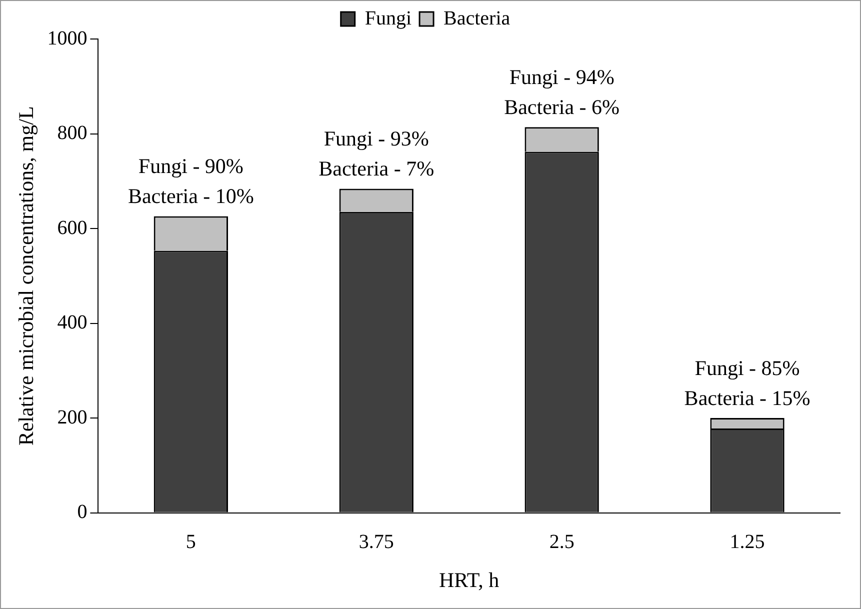  I want to click on legend-label: Bacteria, so click(477, 18).